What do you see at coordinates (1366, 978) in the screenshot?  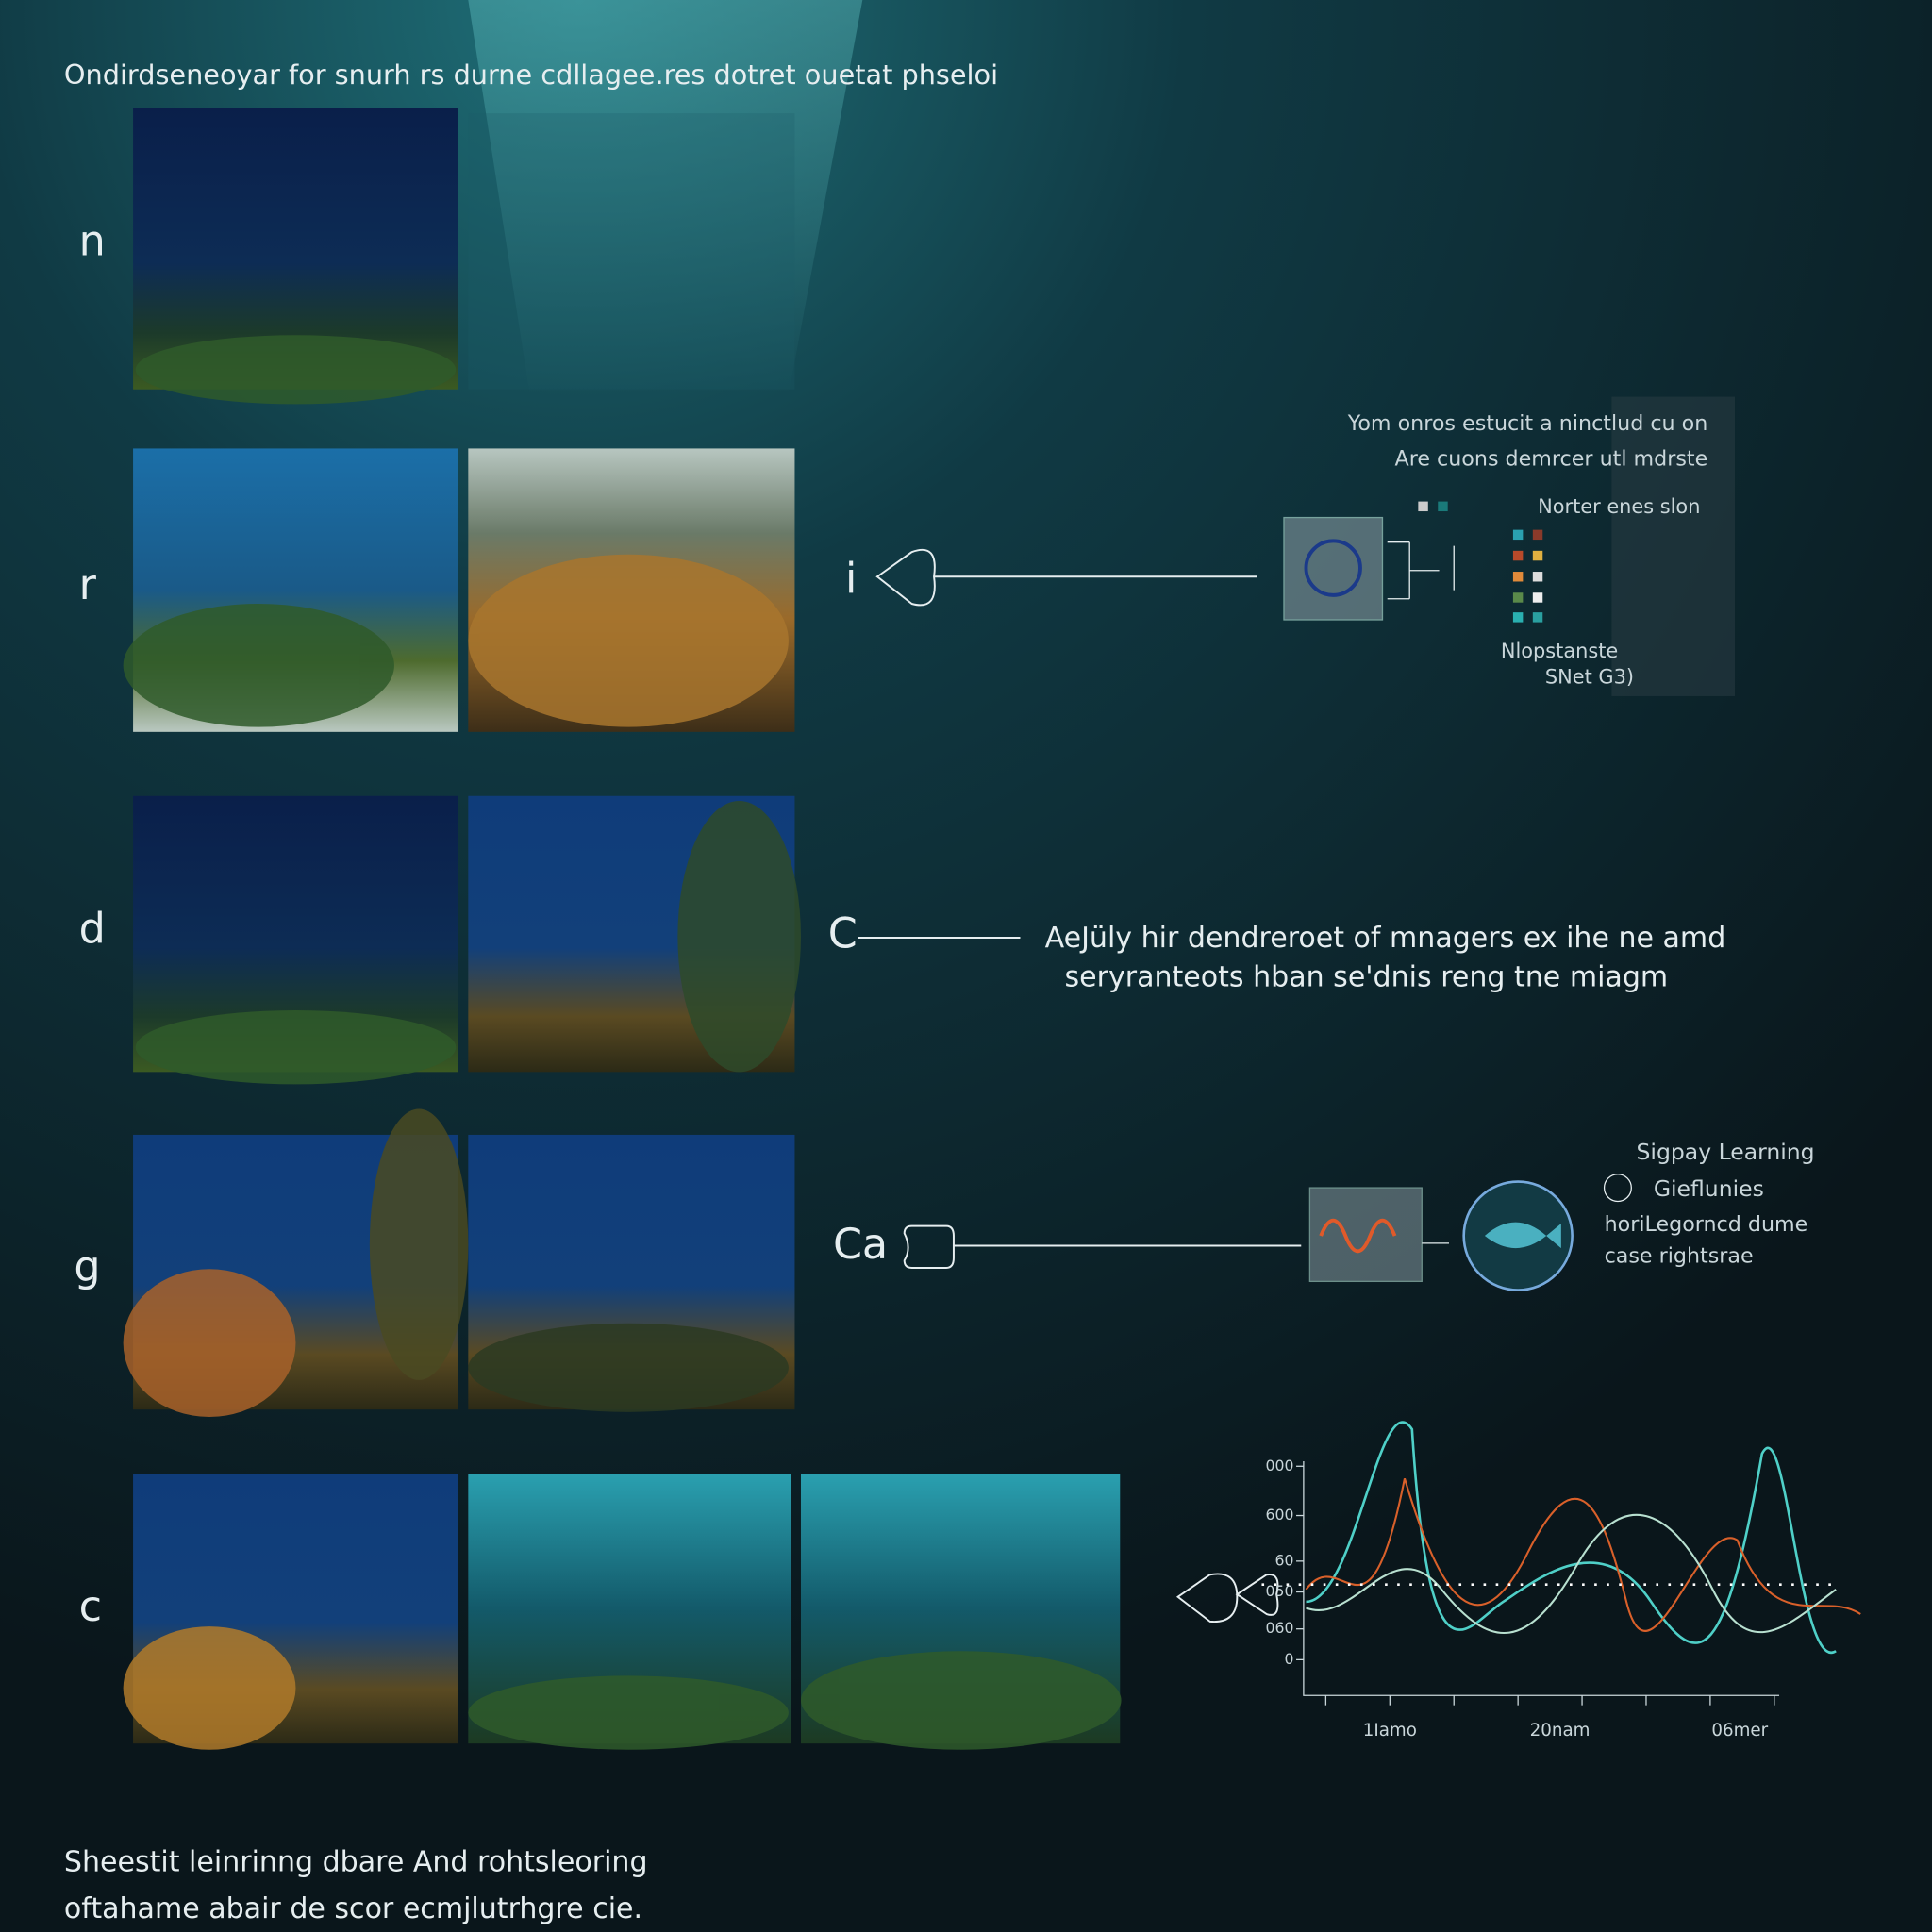 I see `description: seryranteots hban se'dnis reng tne miagm` at bounding box center [1366, 978].